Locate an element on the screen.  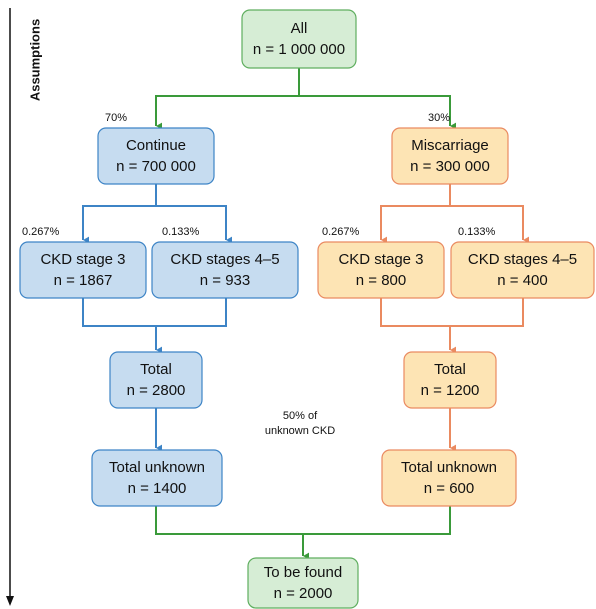
node-count: n = 1400 is located at coordinates (157, 488).